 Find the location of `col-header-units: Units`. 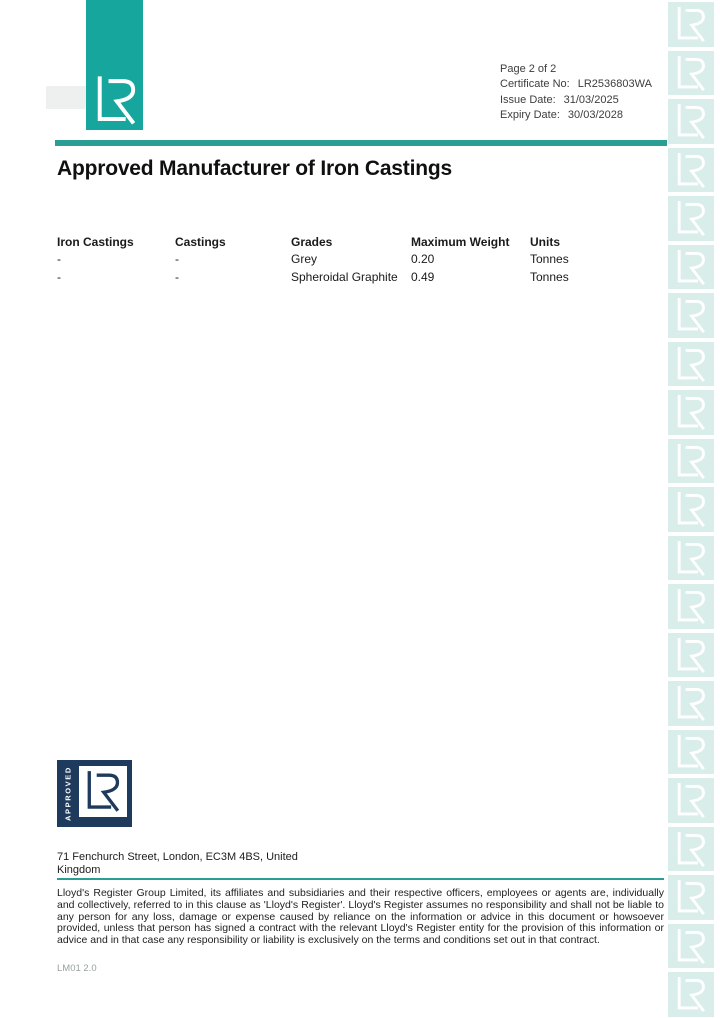

col-header-units: Units is located at coordinates (545, 241).